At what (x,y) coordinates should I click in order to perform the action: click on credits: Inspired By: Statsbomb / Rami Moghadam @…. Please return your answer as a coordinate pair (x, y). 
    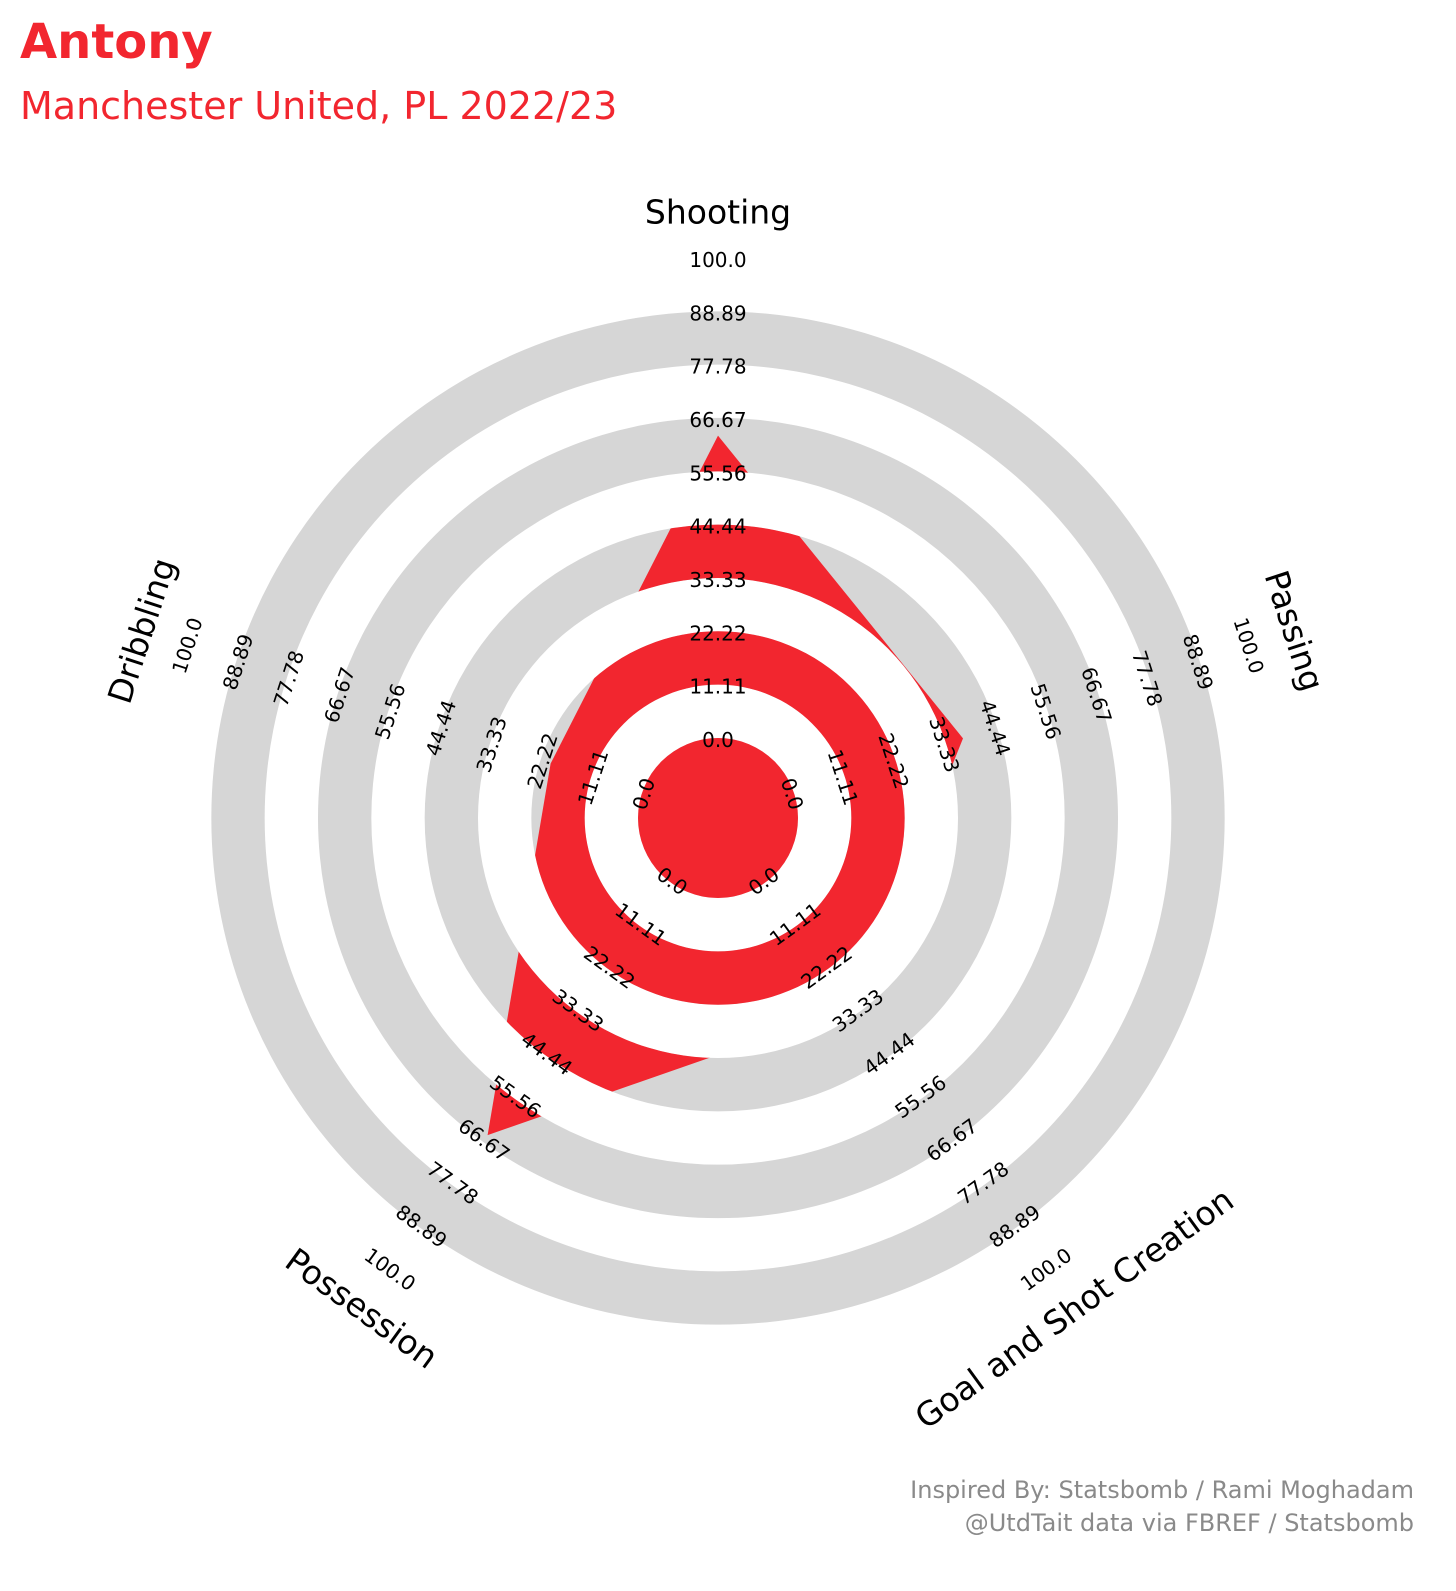
    Looking at the image, I should click on (1162, 1507).